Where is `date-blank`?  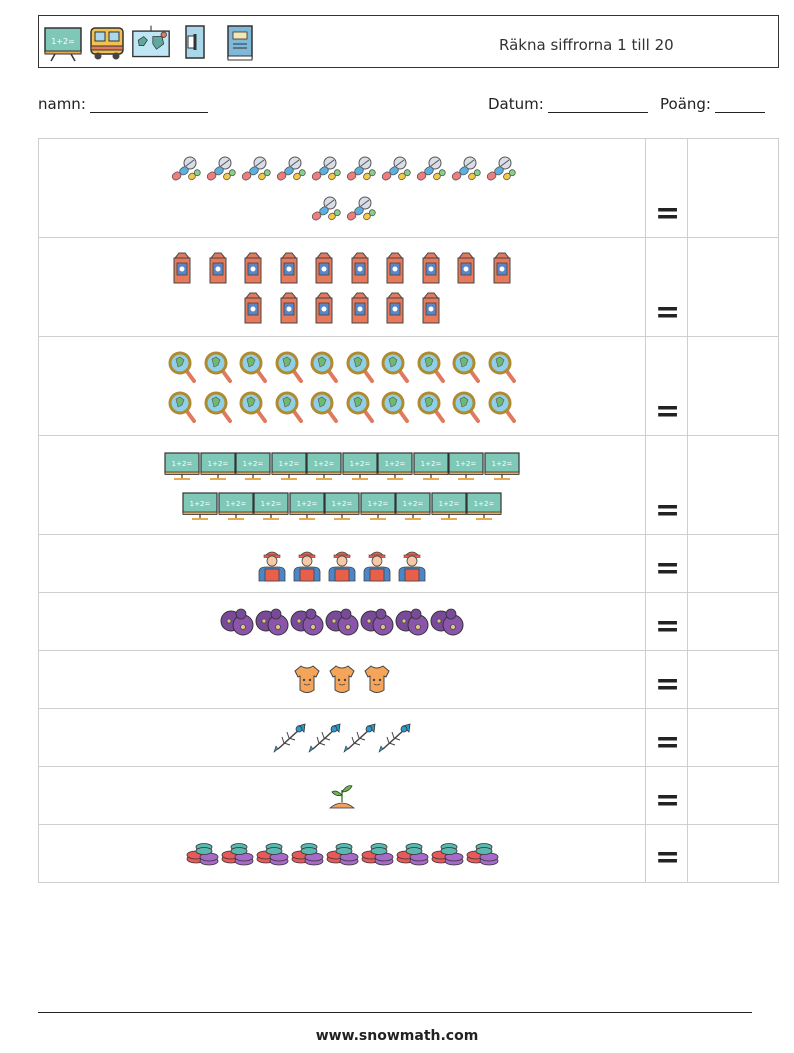
date-blank is located at coordinates (597, 105).